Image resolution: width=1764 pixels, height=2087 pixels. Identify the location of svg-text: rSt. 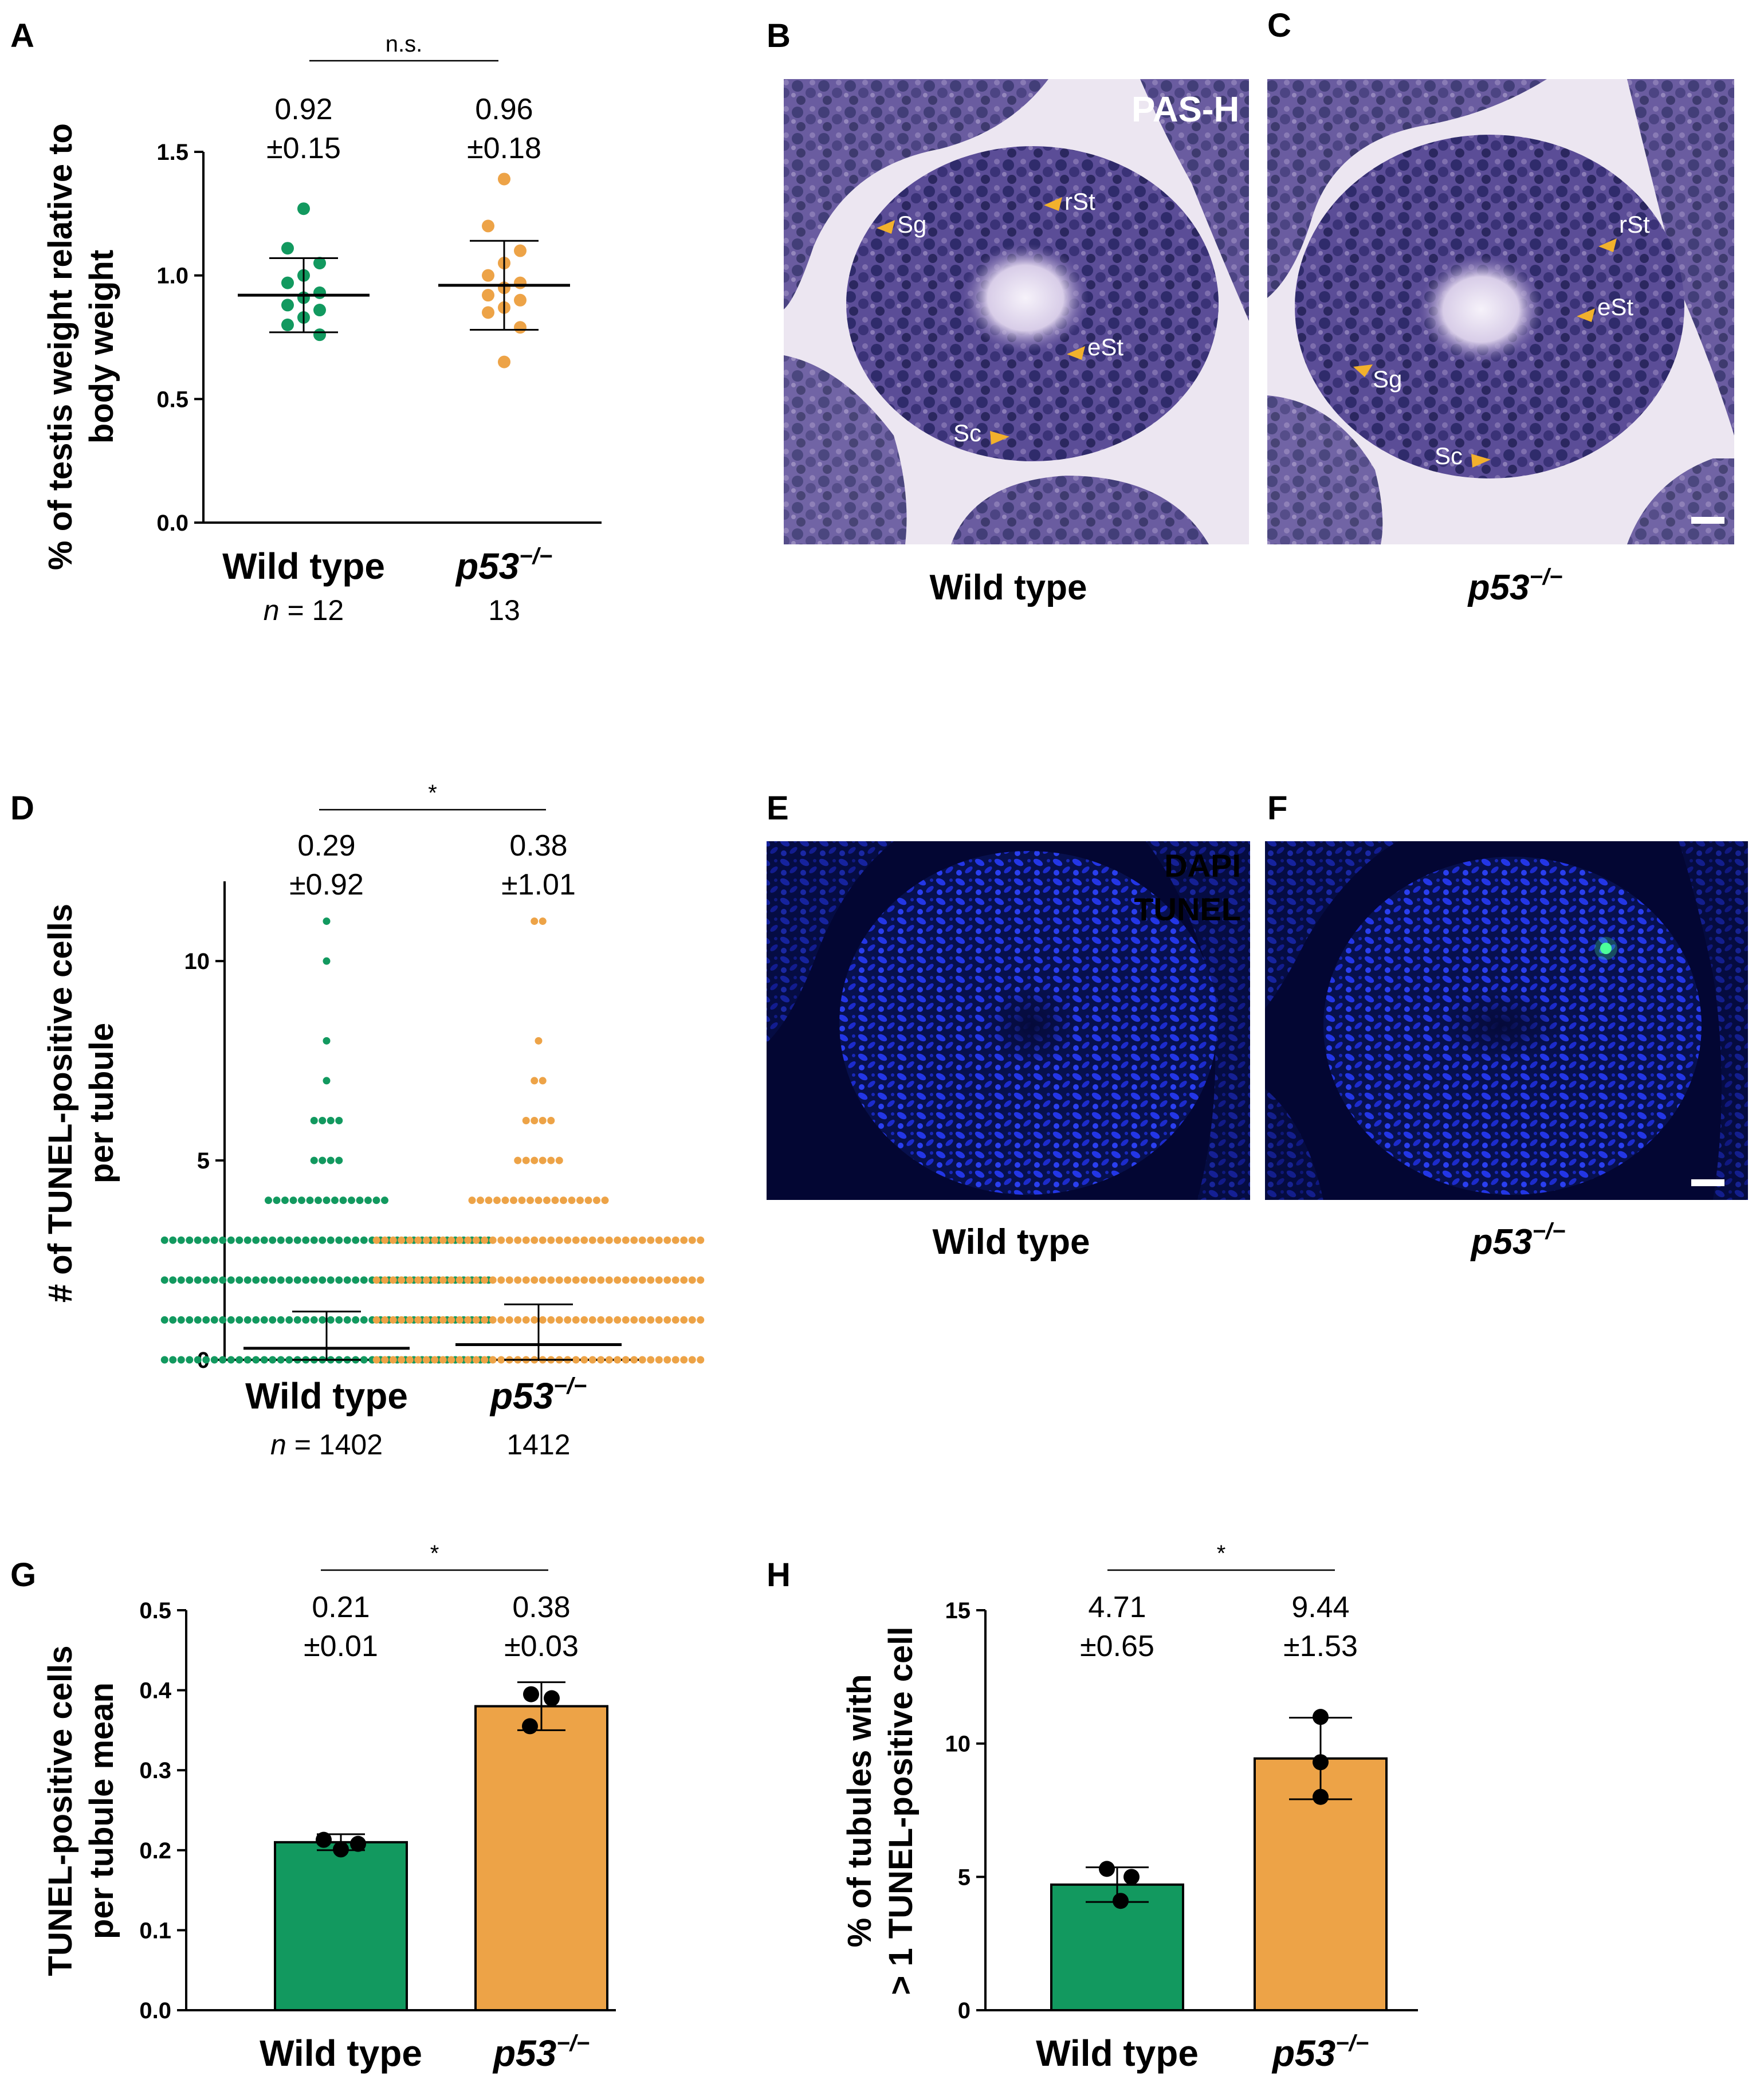
(1634, 224).